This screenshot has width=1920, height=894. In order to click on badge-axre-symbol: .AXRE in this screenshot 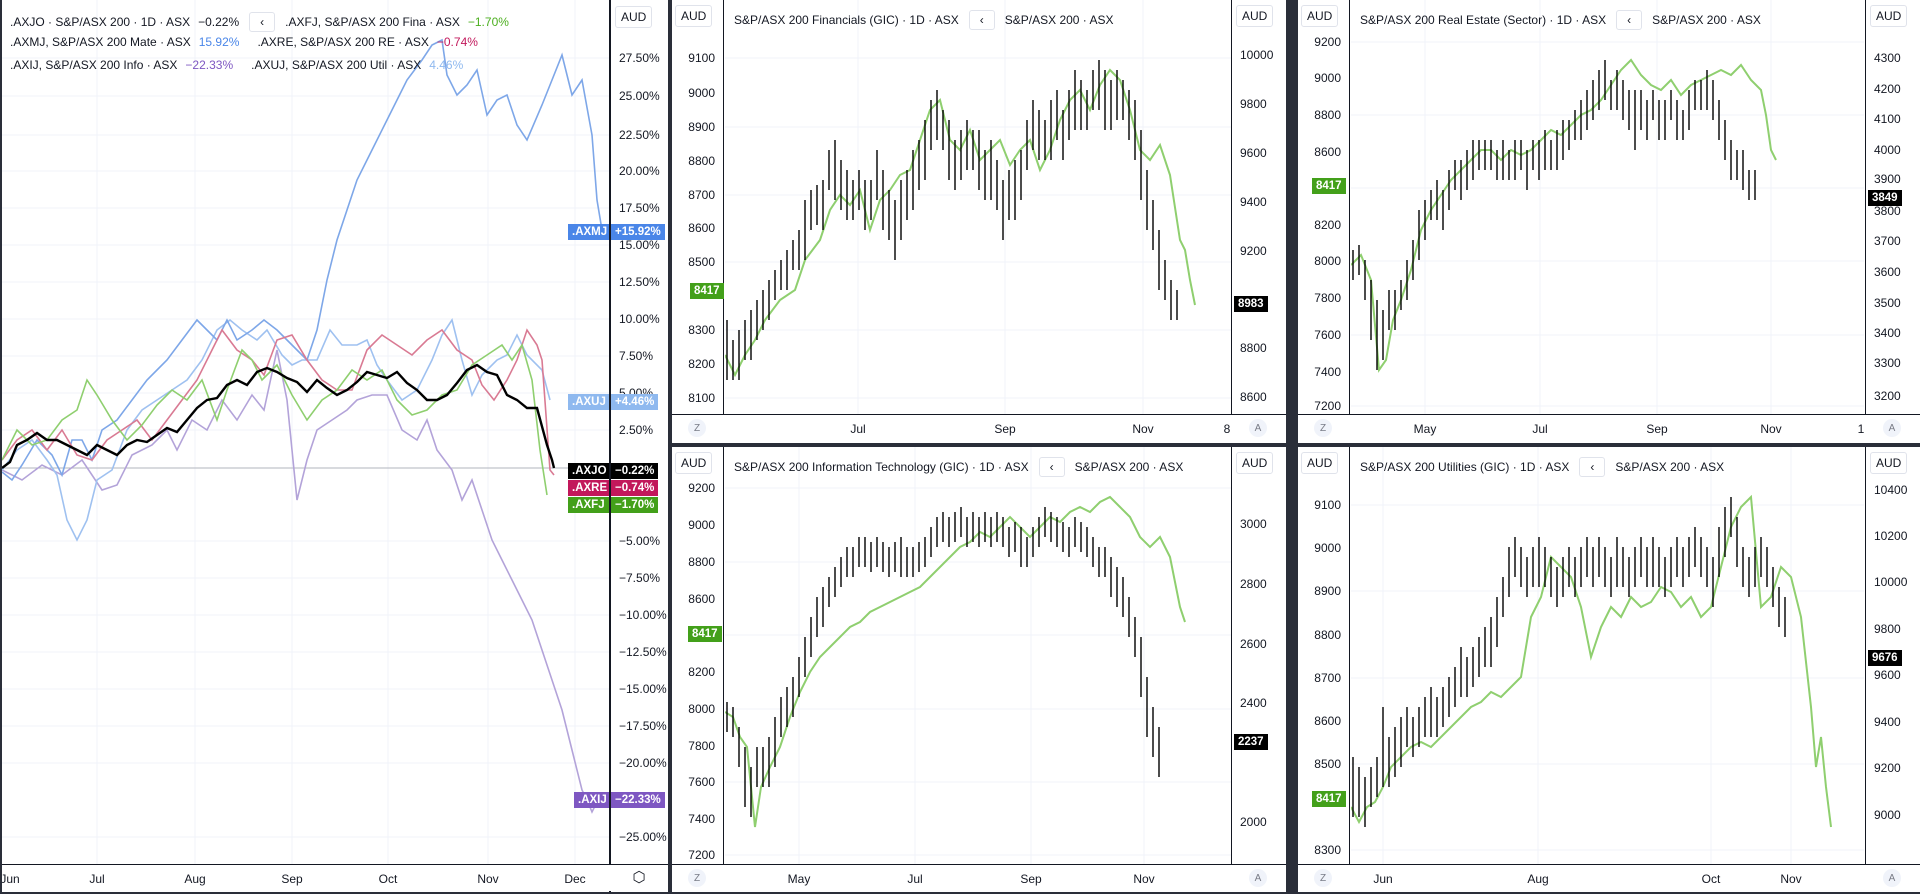, I will do `click(590, 488)`.